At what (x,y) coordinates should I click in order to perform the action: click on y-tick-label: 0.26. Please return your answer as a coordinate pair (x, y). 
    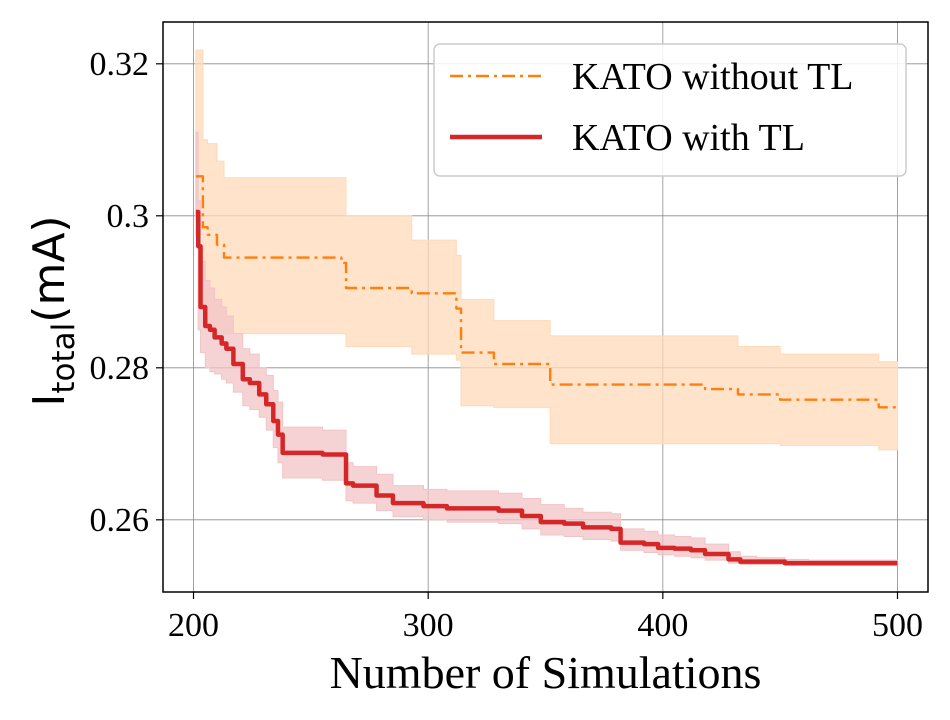
    Looking at the image, I should click on (120, 520).